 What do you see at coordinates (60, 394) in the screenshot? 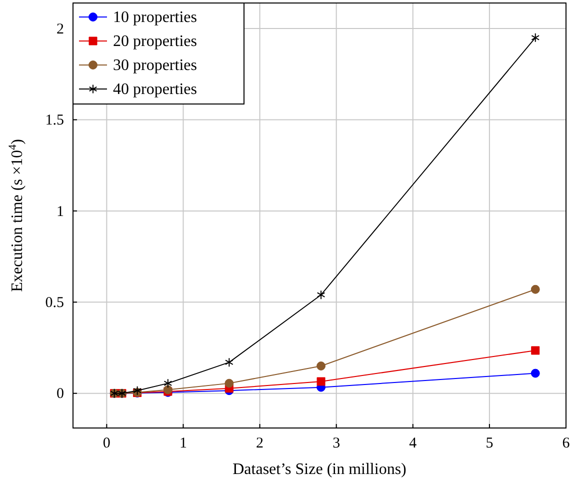
I see `y-tick-label: 0` at bounding box center [60, 394].